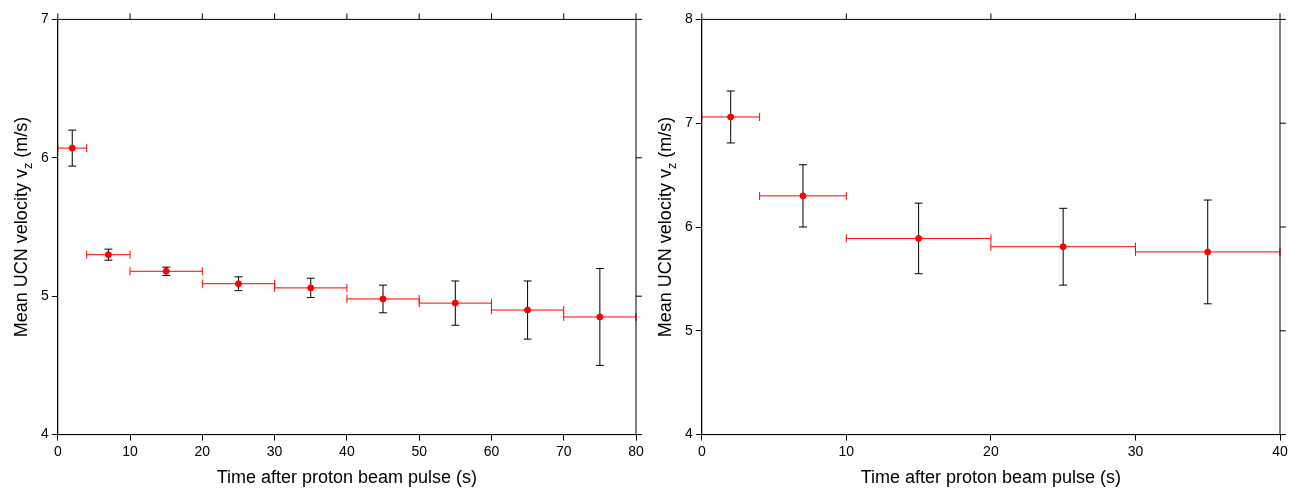 The image size is (1301, 497). What do you see at coordinates (419, 450) in the screenshot?
I see `x-tick-label: 50` at bounding box center [419, 450].